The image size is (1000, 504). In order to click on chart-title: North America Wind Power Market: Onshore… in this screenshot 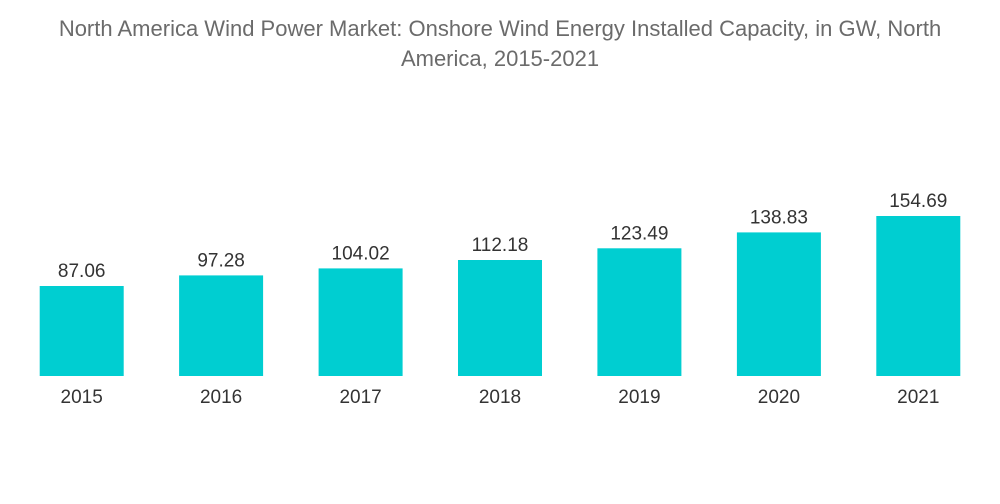, I will do `click(500, 44)`.